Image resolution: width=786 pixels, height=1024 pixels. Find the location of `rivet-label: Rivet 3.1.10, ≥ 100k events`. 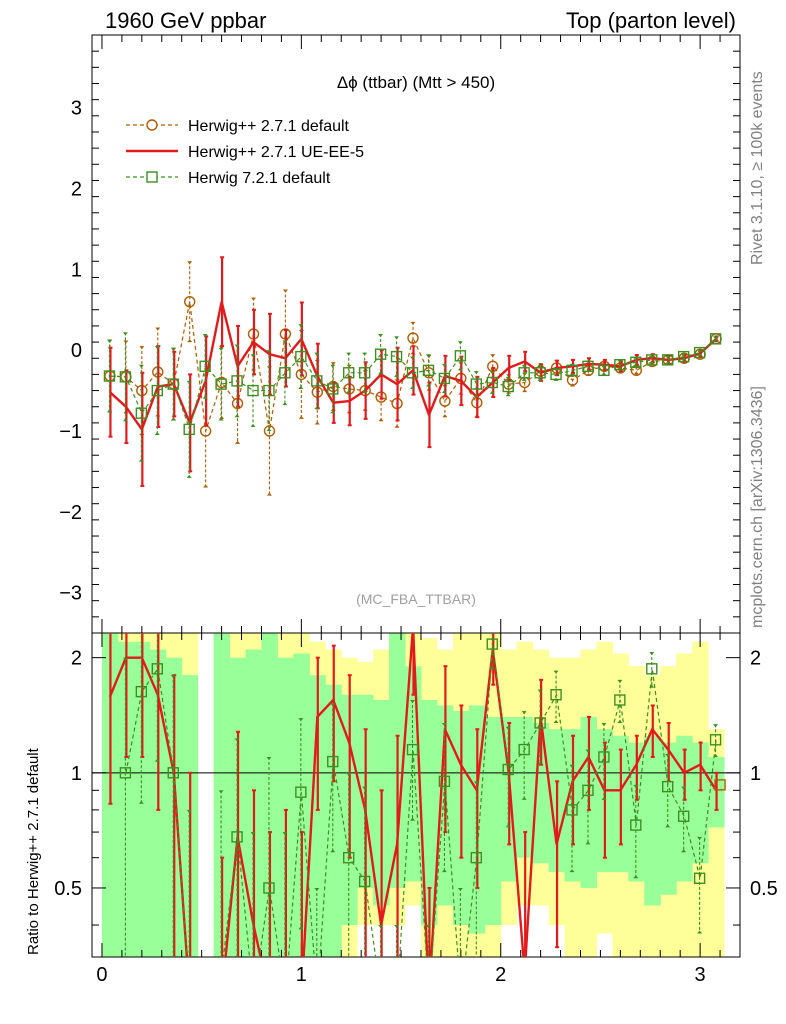

rivet-label: Rivet 3.1.10, ≥ 100k events is located at coordinates (757, 168).